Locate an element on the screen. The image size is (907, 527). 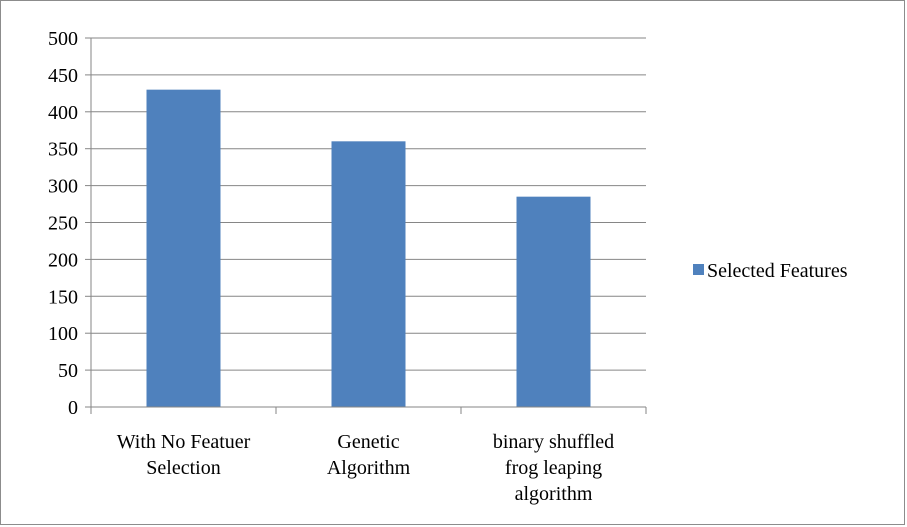
x-category-label: Selection is located at coordinates (183, 468).